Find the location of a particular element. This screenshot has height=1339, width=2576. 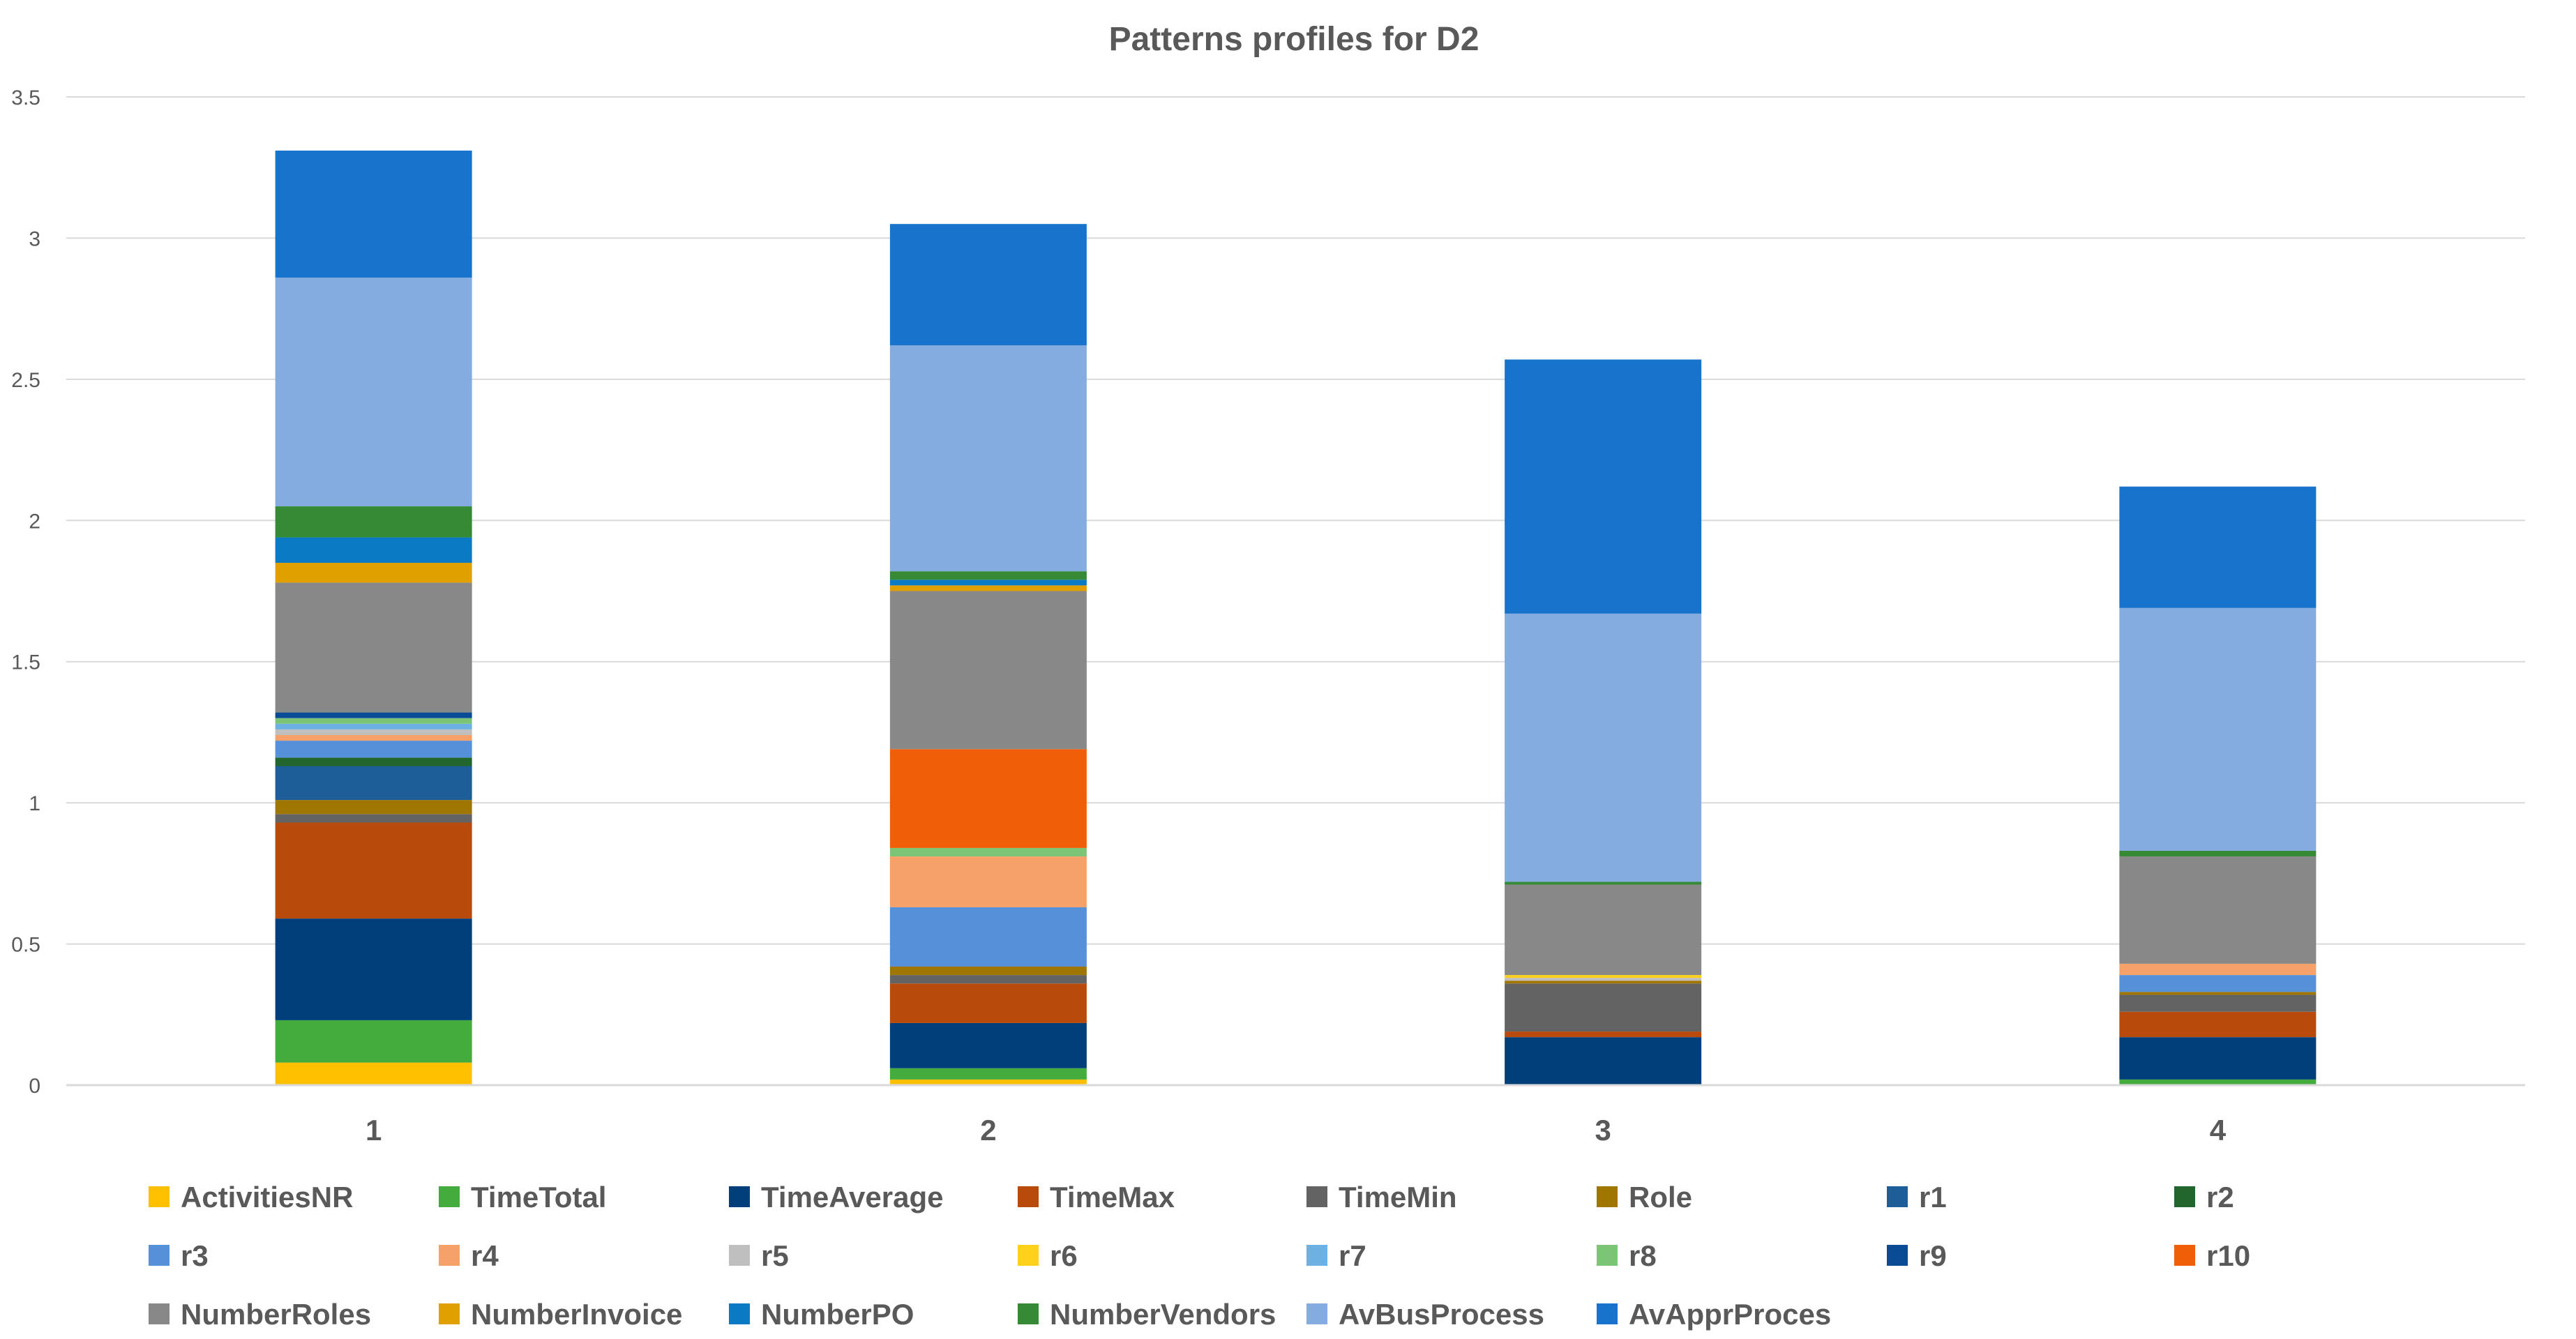

legend-item-r6: r6 is located at coordinates (1048, 1255).